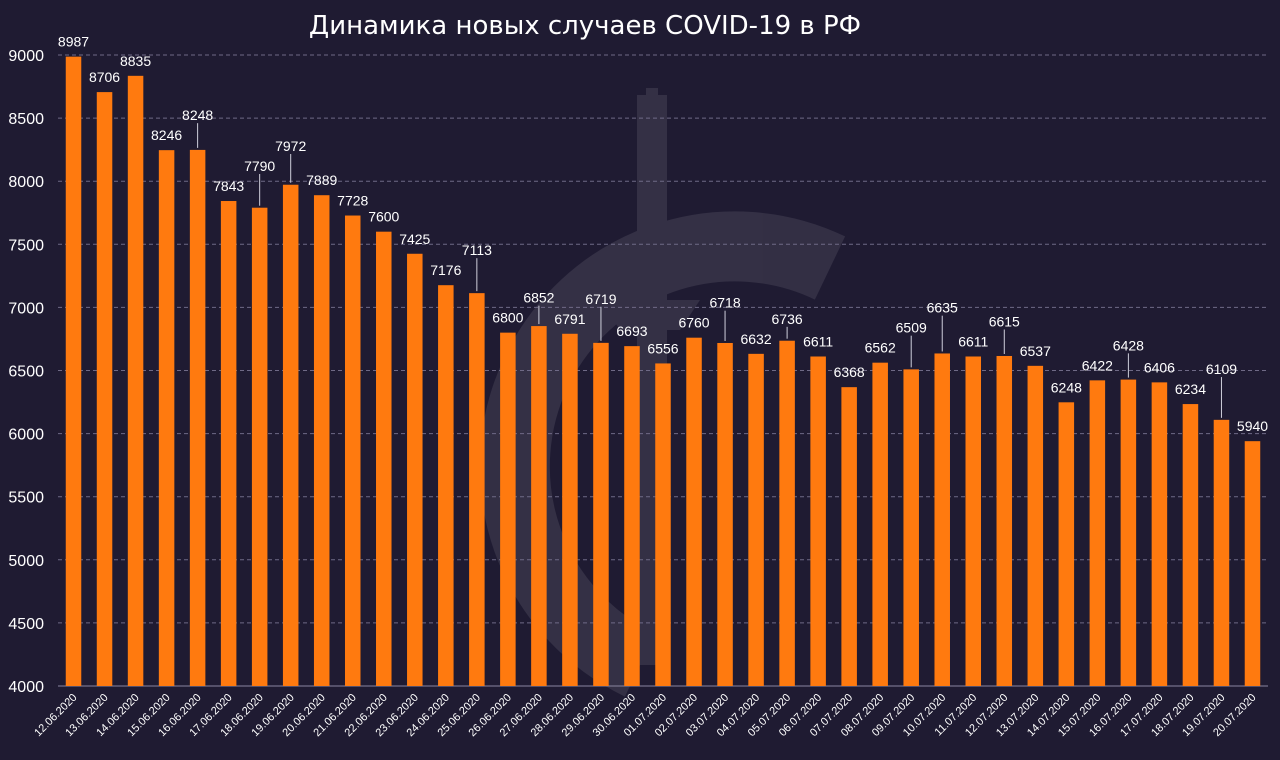  I want to click on data-label: 6562, so click(880, 348).